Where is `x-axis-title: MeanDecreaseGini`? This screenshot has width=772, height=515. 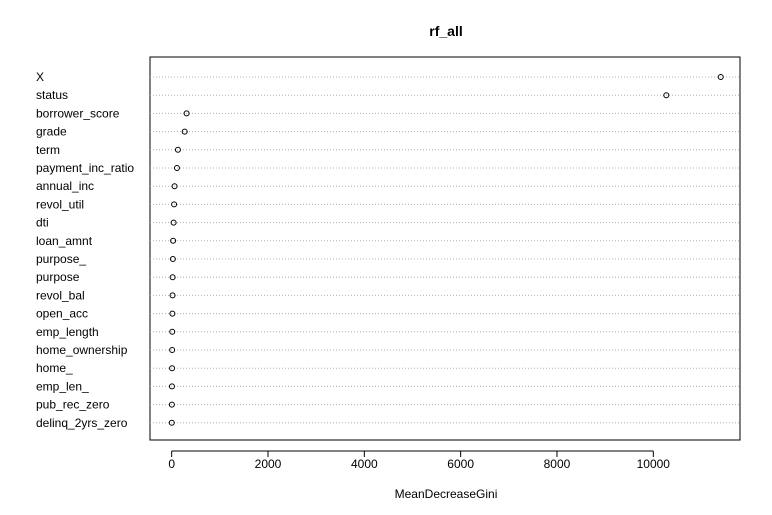
x-axis-title: MeanDecreaseGini is located at coordinates (446, 494).